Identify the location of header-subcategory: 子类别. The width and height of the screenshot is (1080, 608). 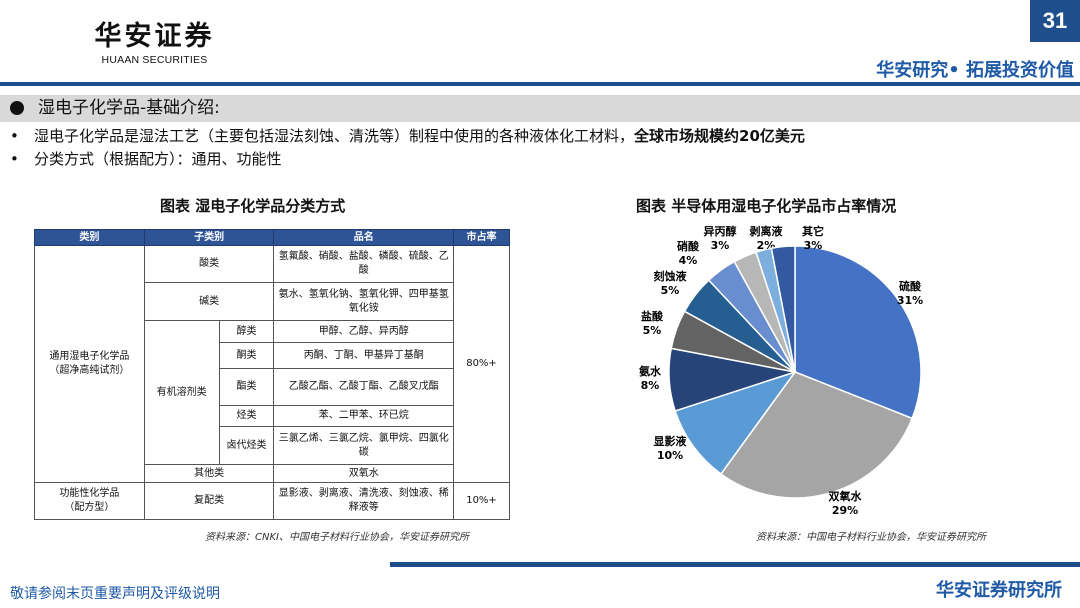
(209, 237).